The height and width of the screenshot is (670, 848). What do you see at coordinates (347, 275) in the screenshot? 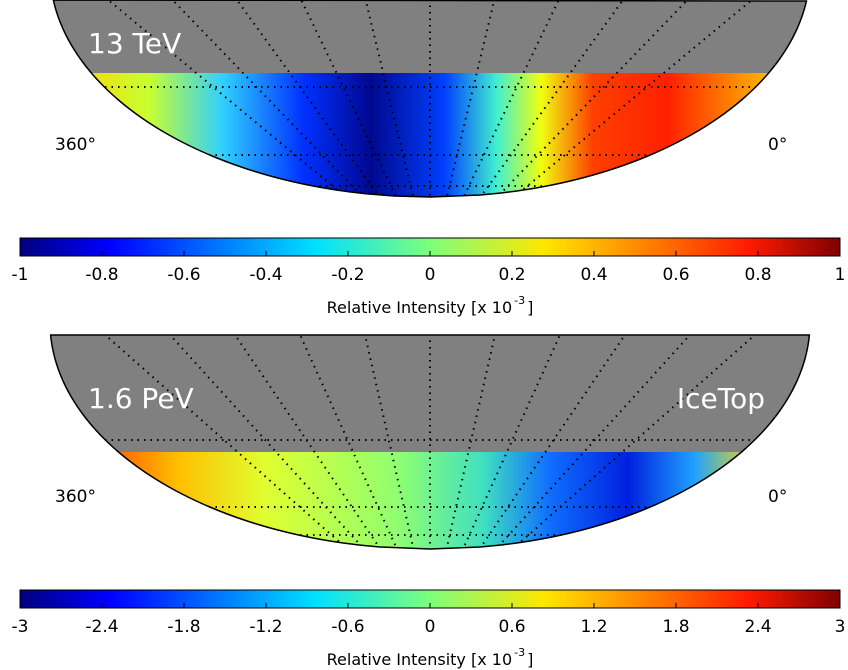
I see `tick-label: -0.2` at bounding box center [347, 275].